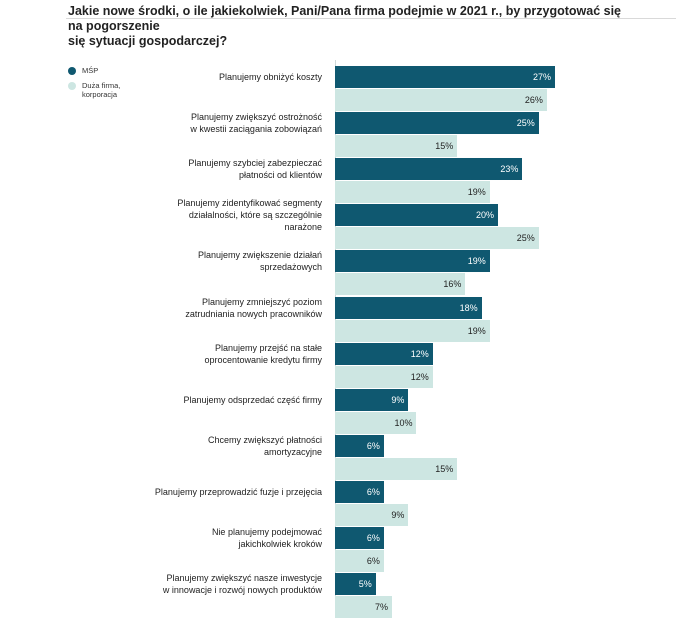 The image size is (678, 618). I want to click on value-label-msp: 27%, so click(541, 77).